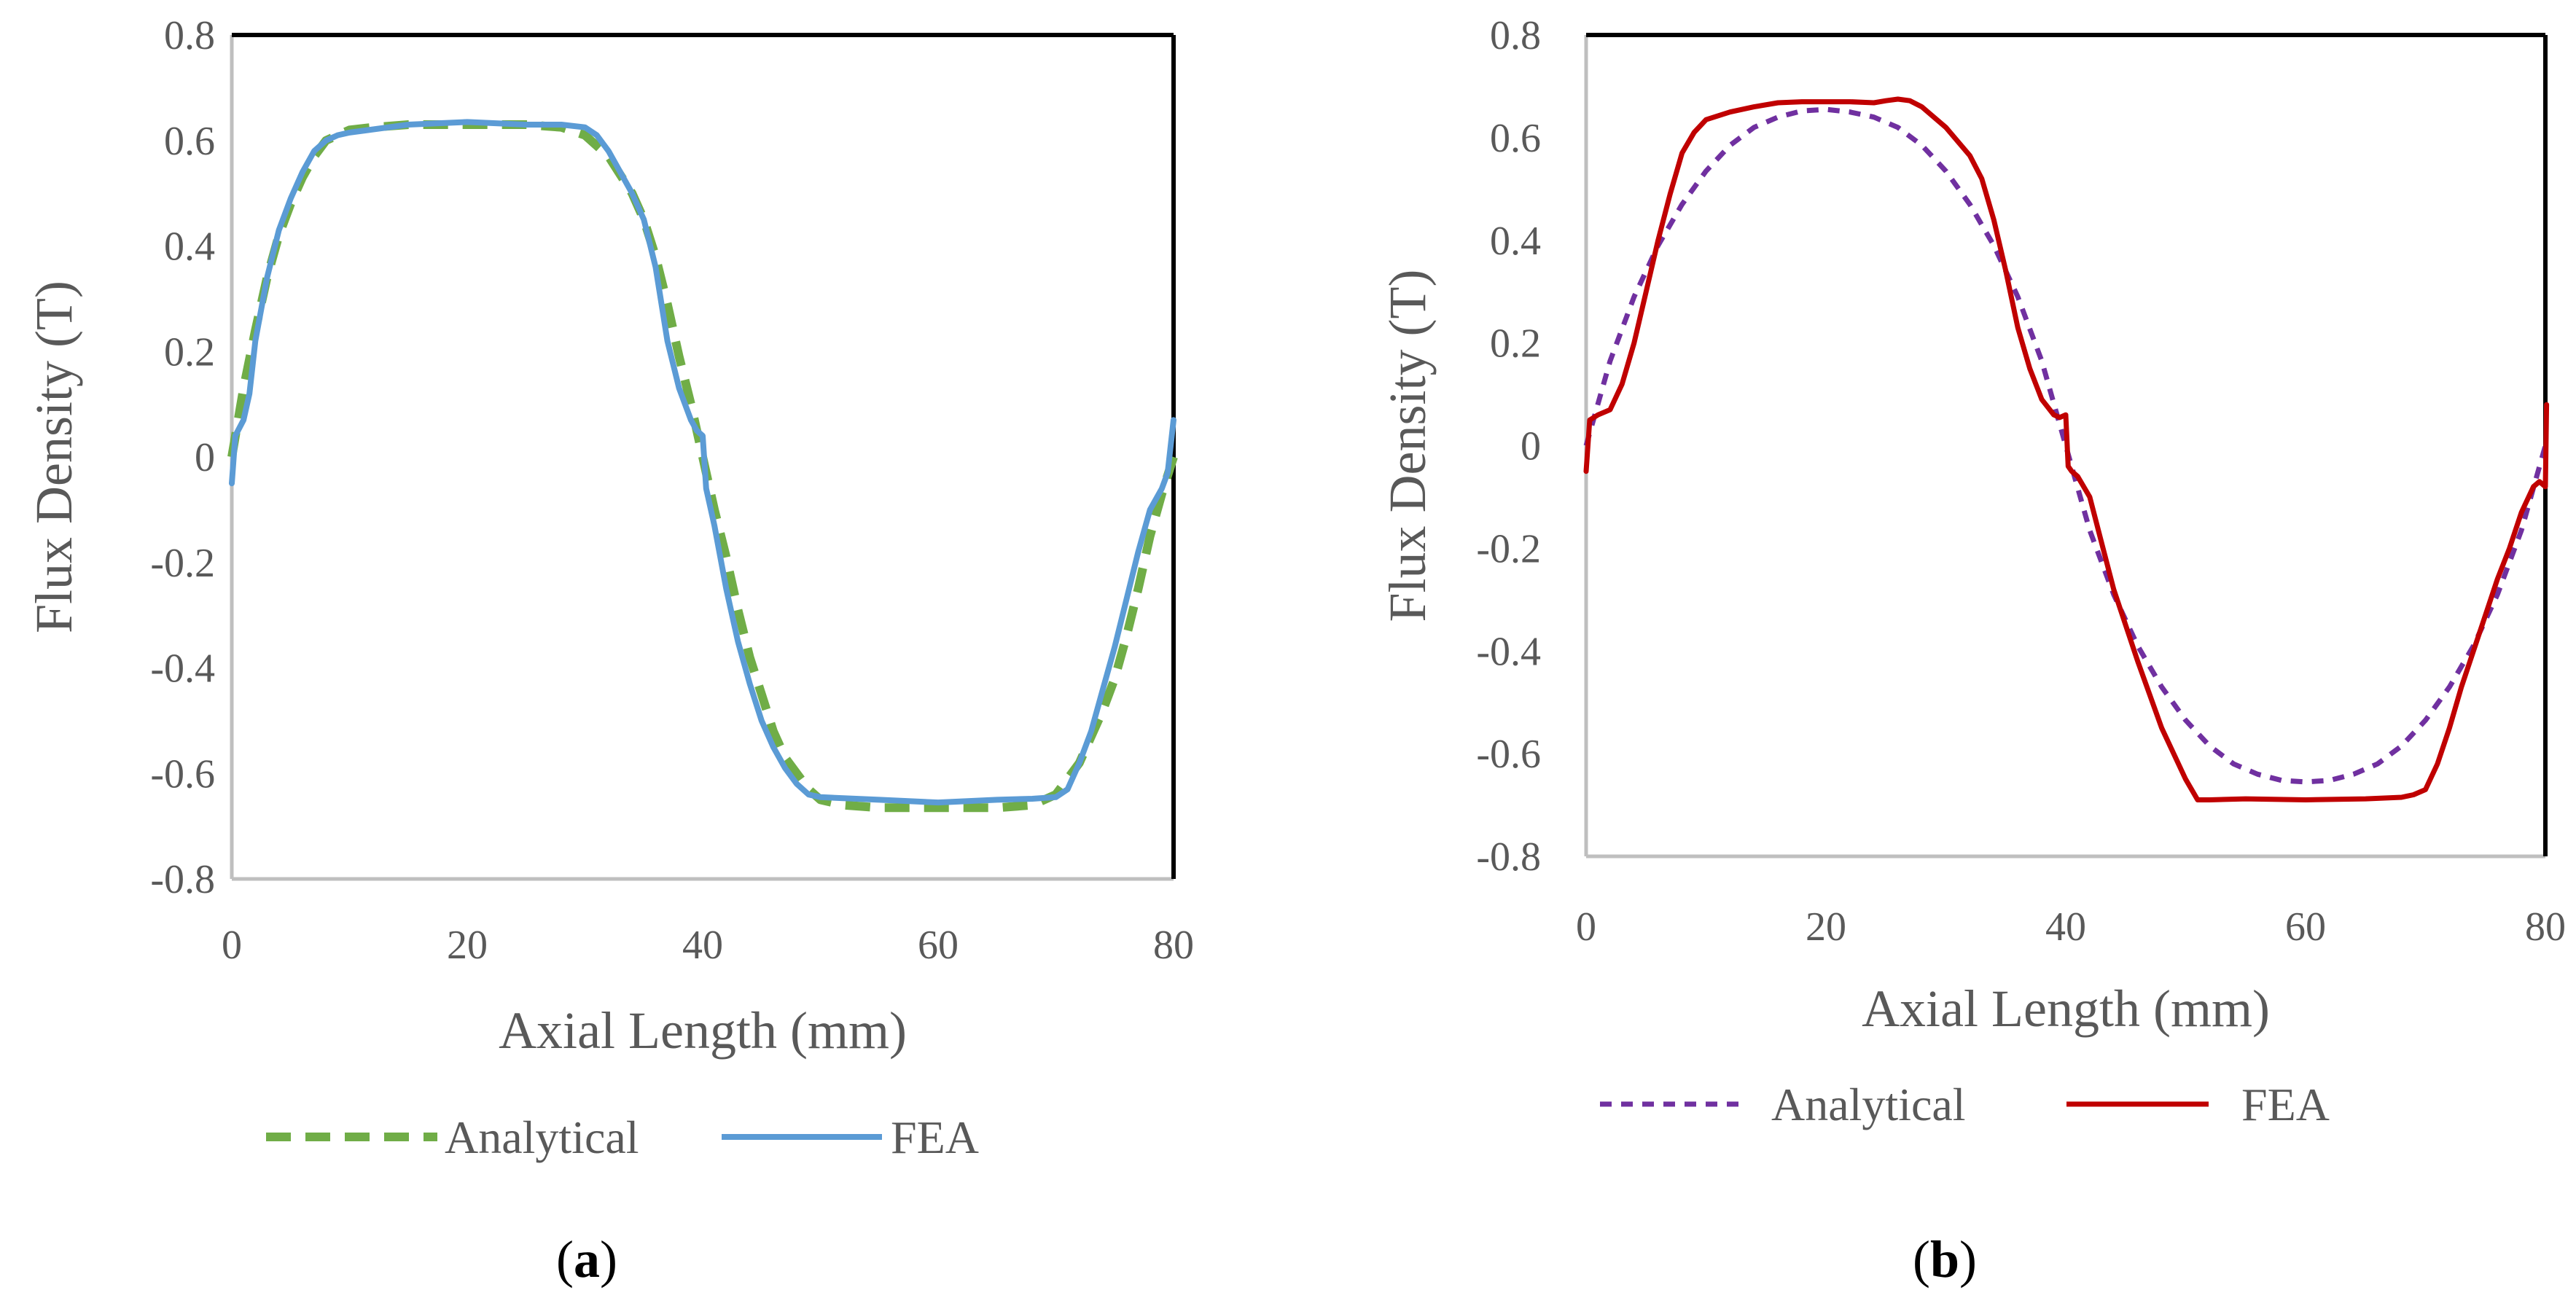  I want to click on caption-letter: b, so click(1944, 1259).